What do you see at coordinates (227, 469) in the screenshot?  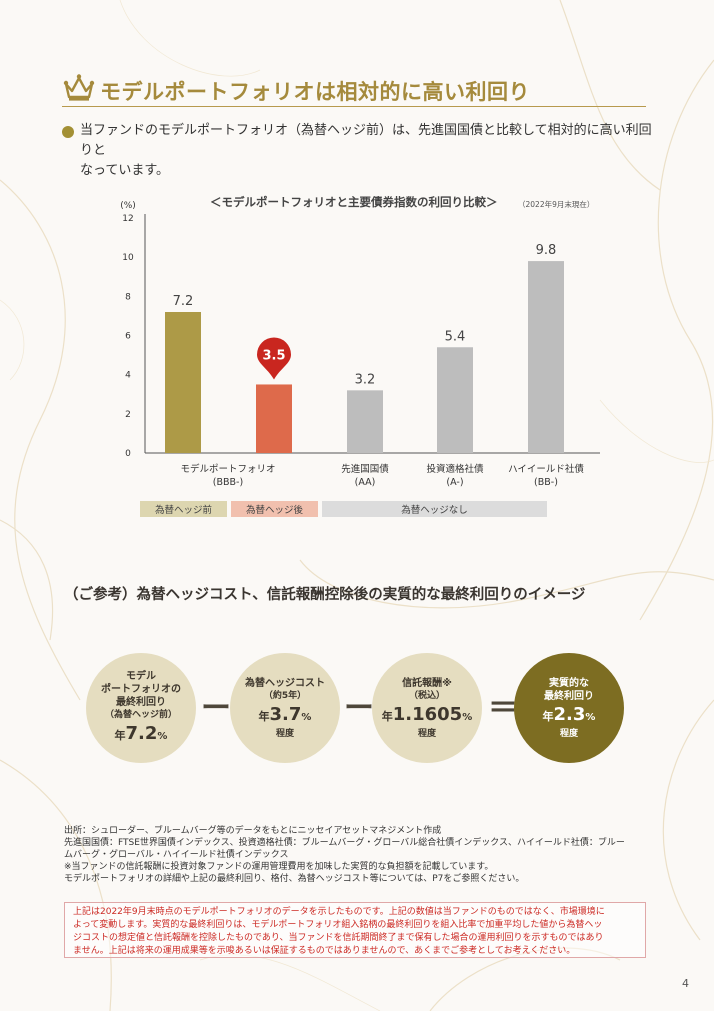 I see `category-label: モデルポートフォリオ` at bounding box center [227, 469].